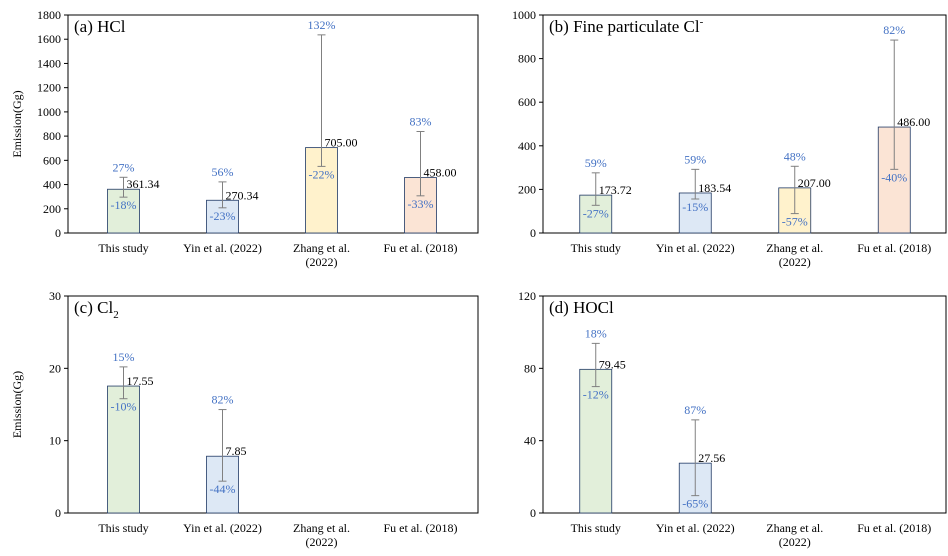 This screenshot has height=556, width=948. What do you see at coordinates (814, 183) in the screenshot?
I see `data-value-label: 207.00` at bounding box center [814, 183].